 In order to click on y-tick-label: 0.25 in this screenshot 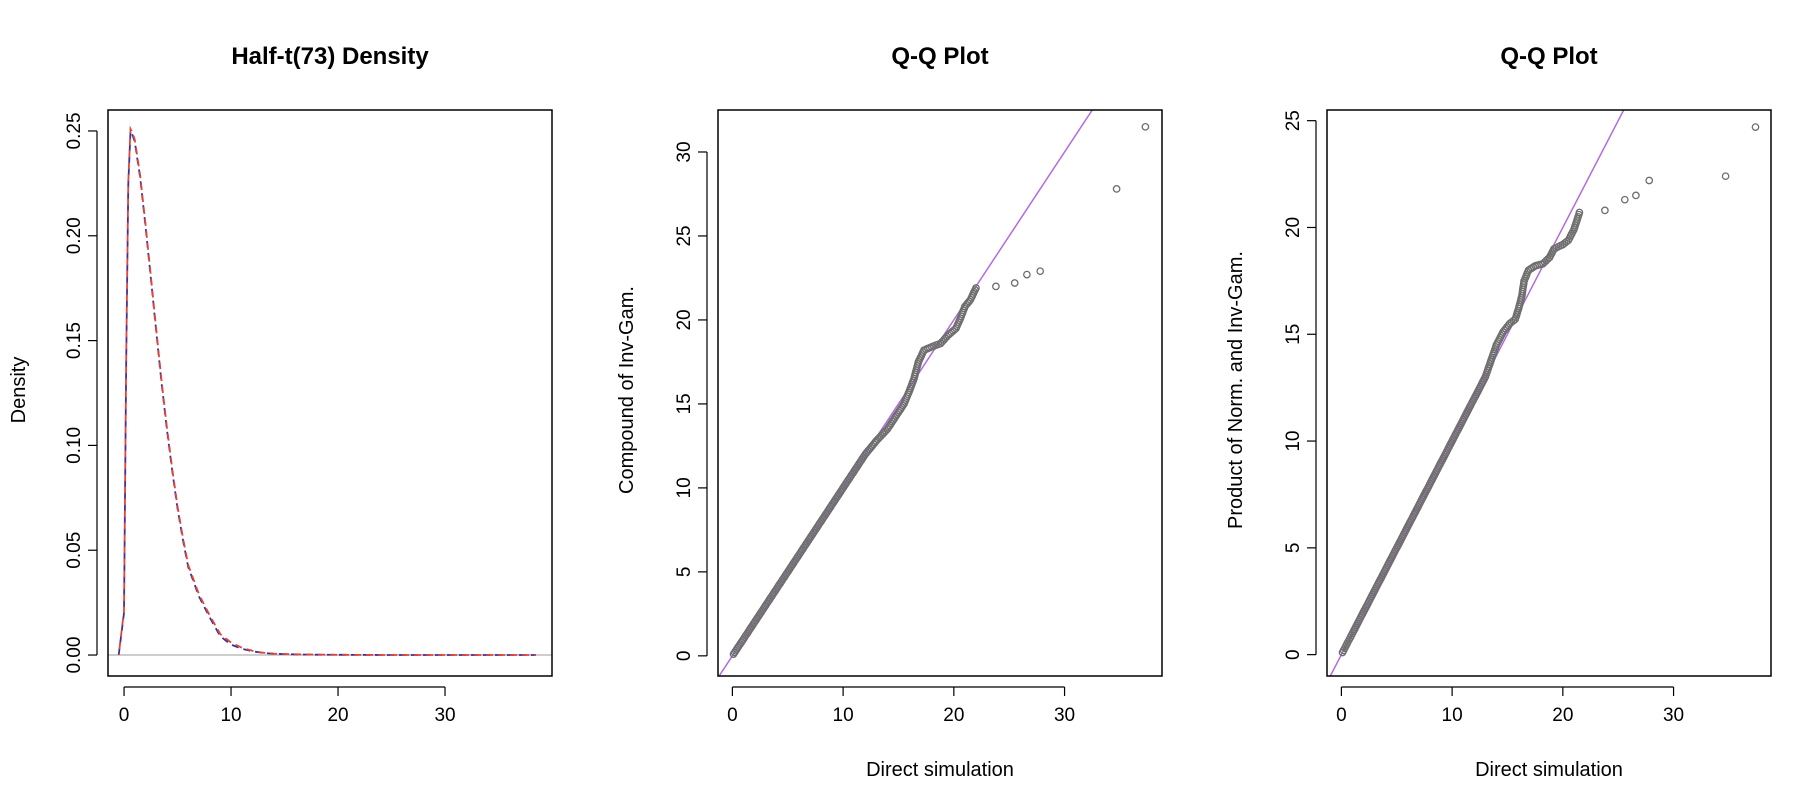, I will do `click(74, 130)`.